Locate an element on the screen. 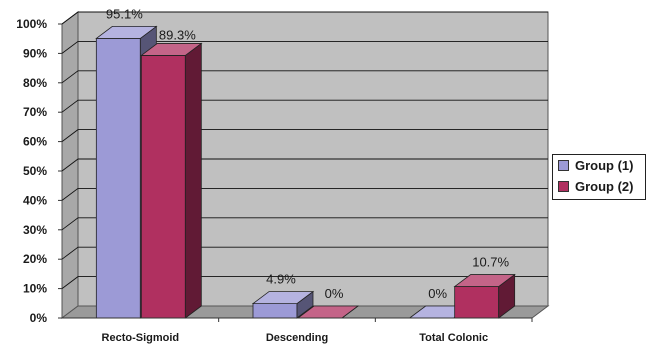  legend-item-group-2: Group (2) is located at coordinates (599, 186).